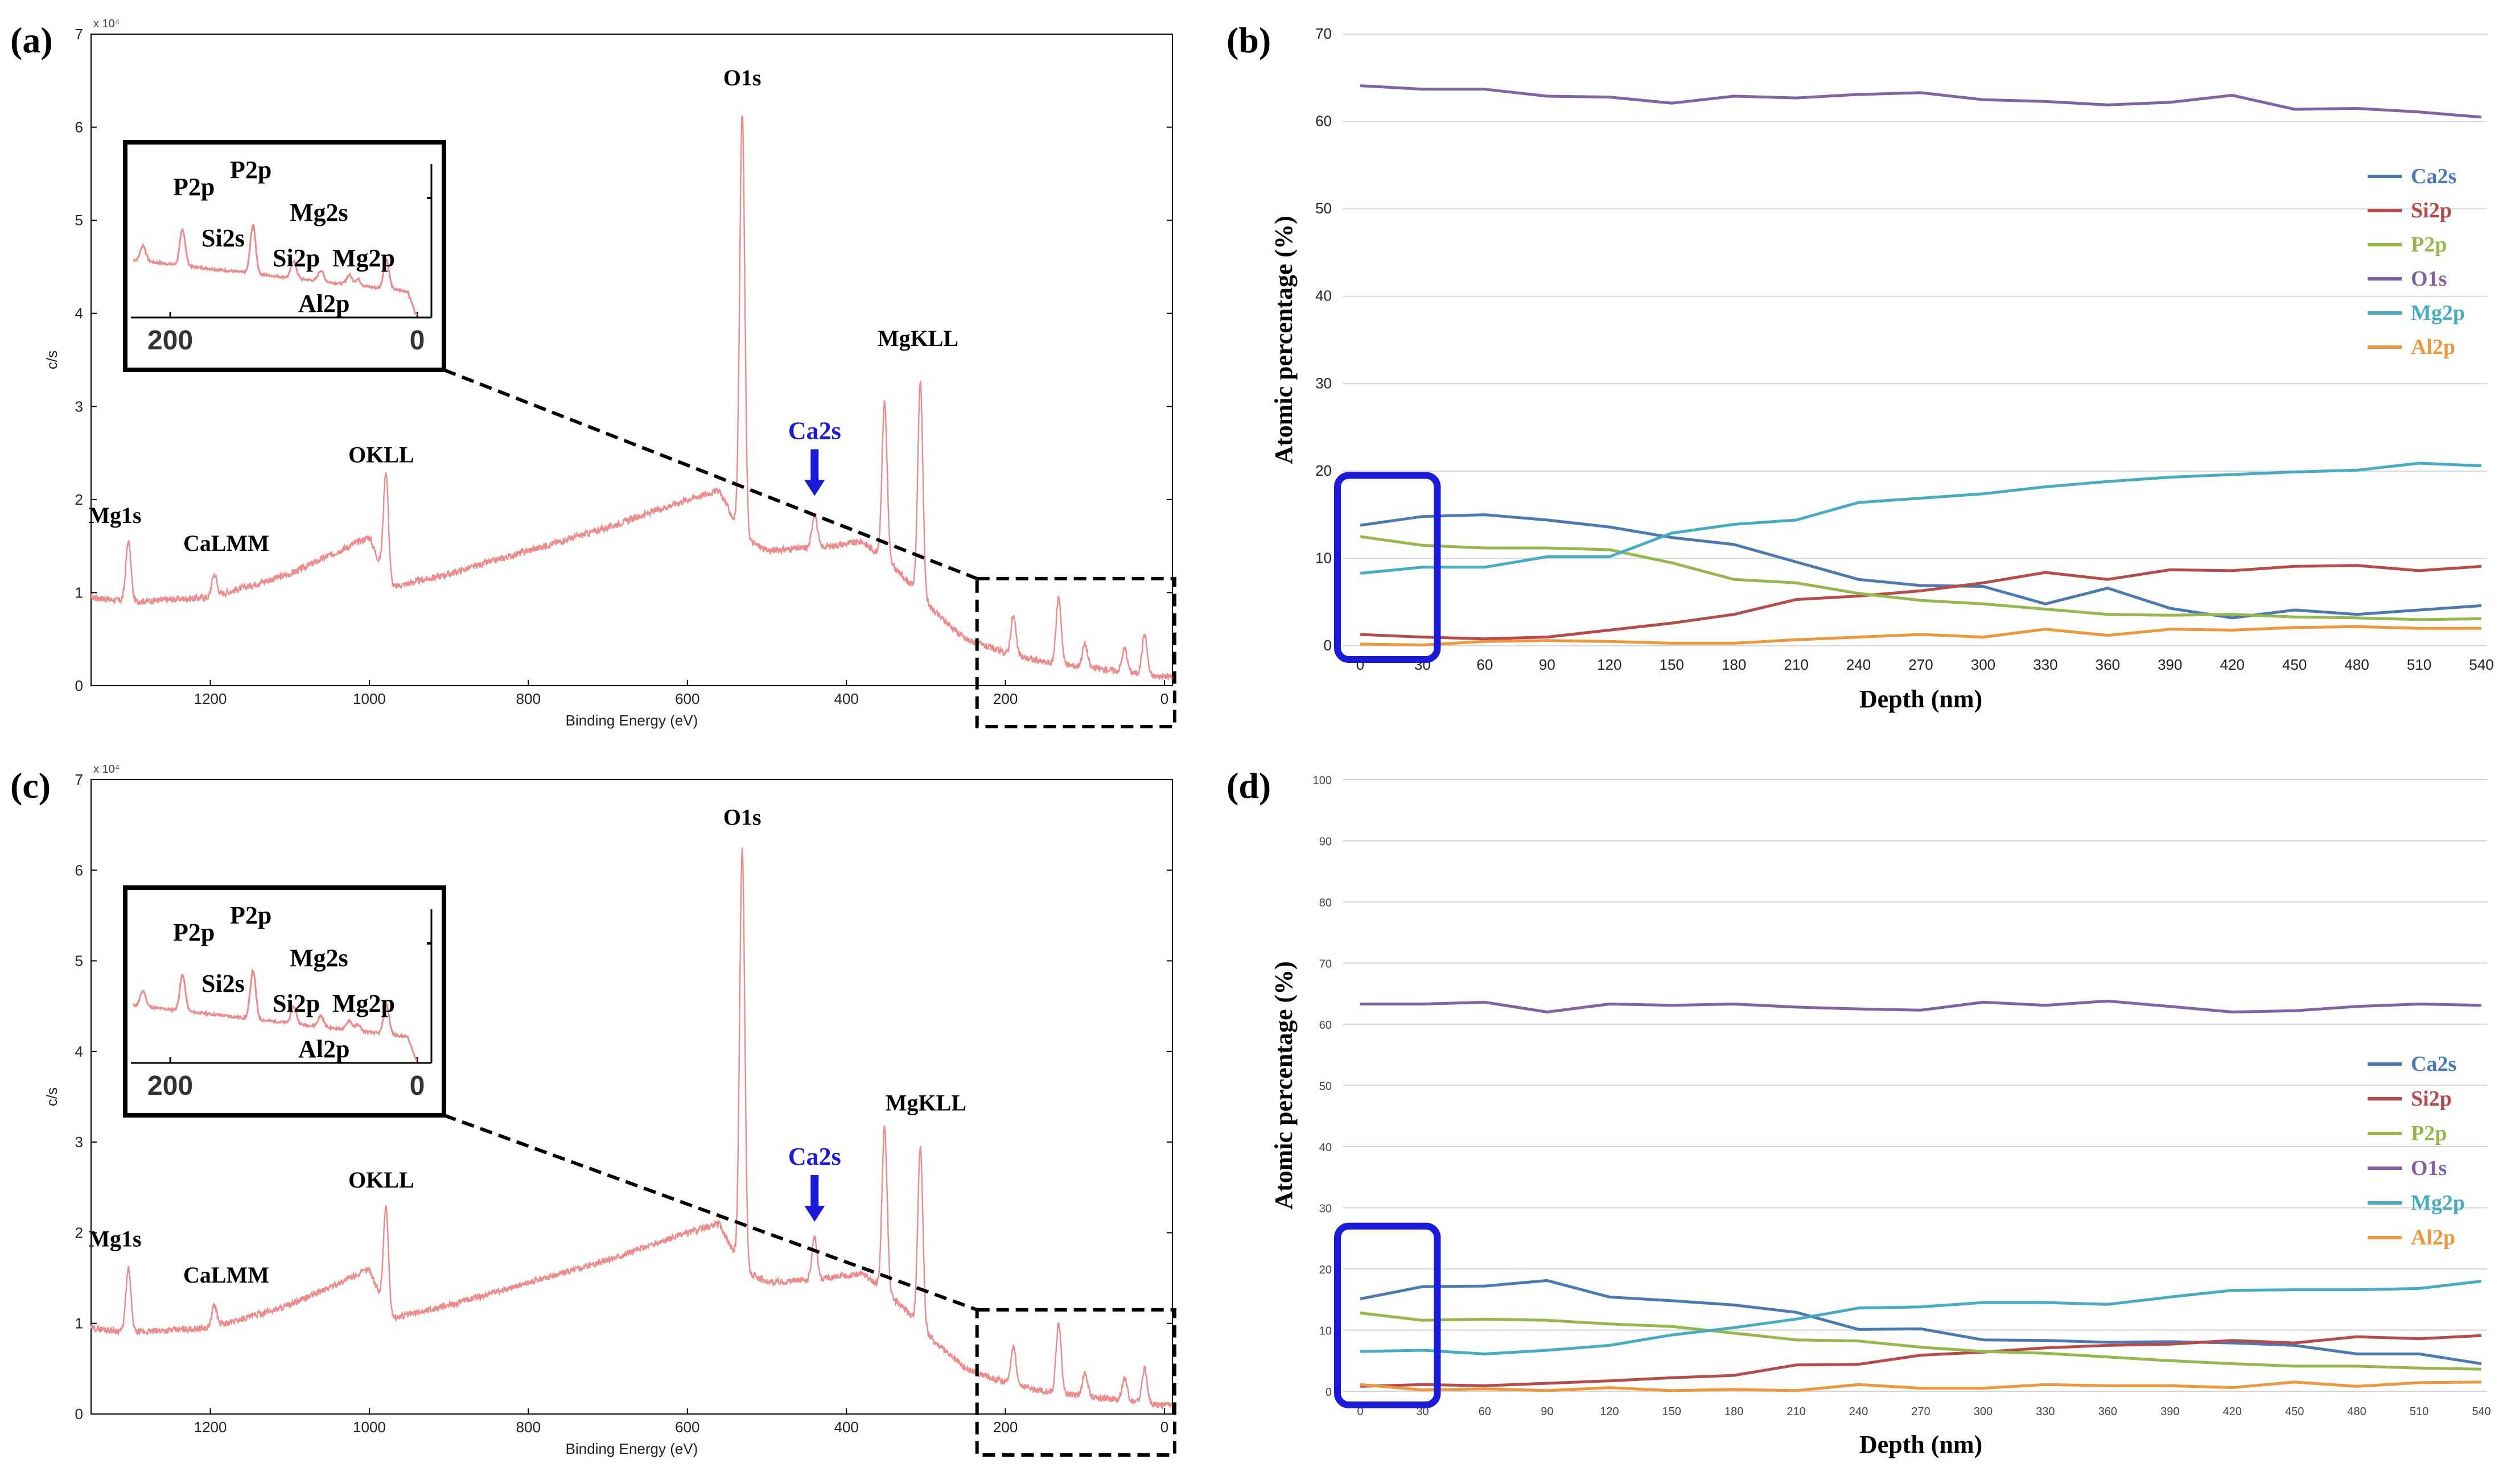 The width and height of the screenshot is (2515, 1484). What do you see at coordinates (1921, 1386) in the screenshot?
I see `series-line-al2p` at bounding box center [1921, 1386].